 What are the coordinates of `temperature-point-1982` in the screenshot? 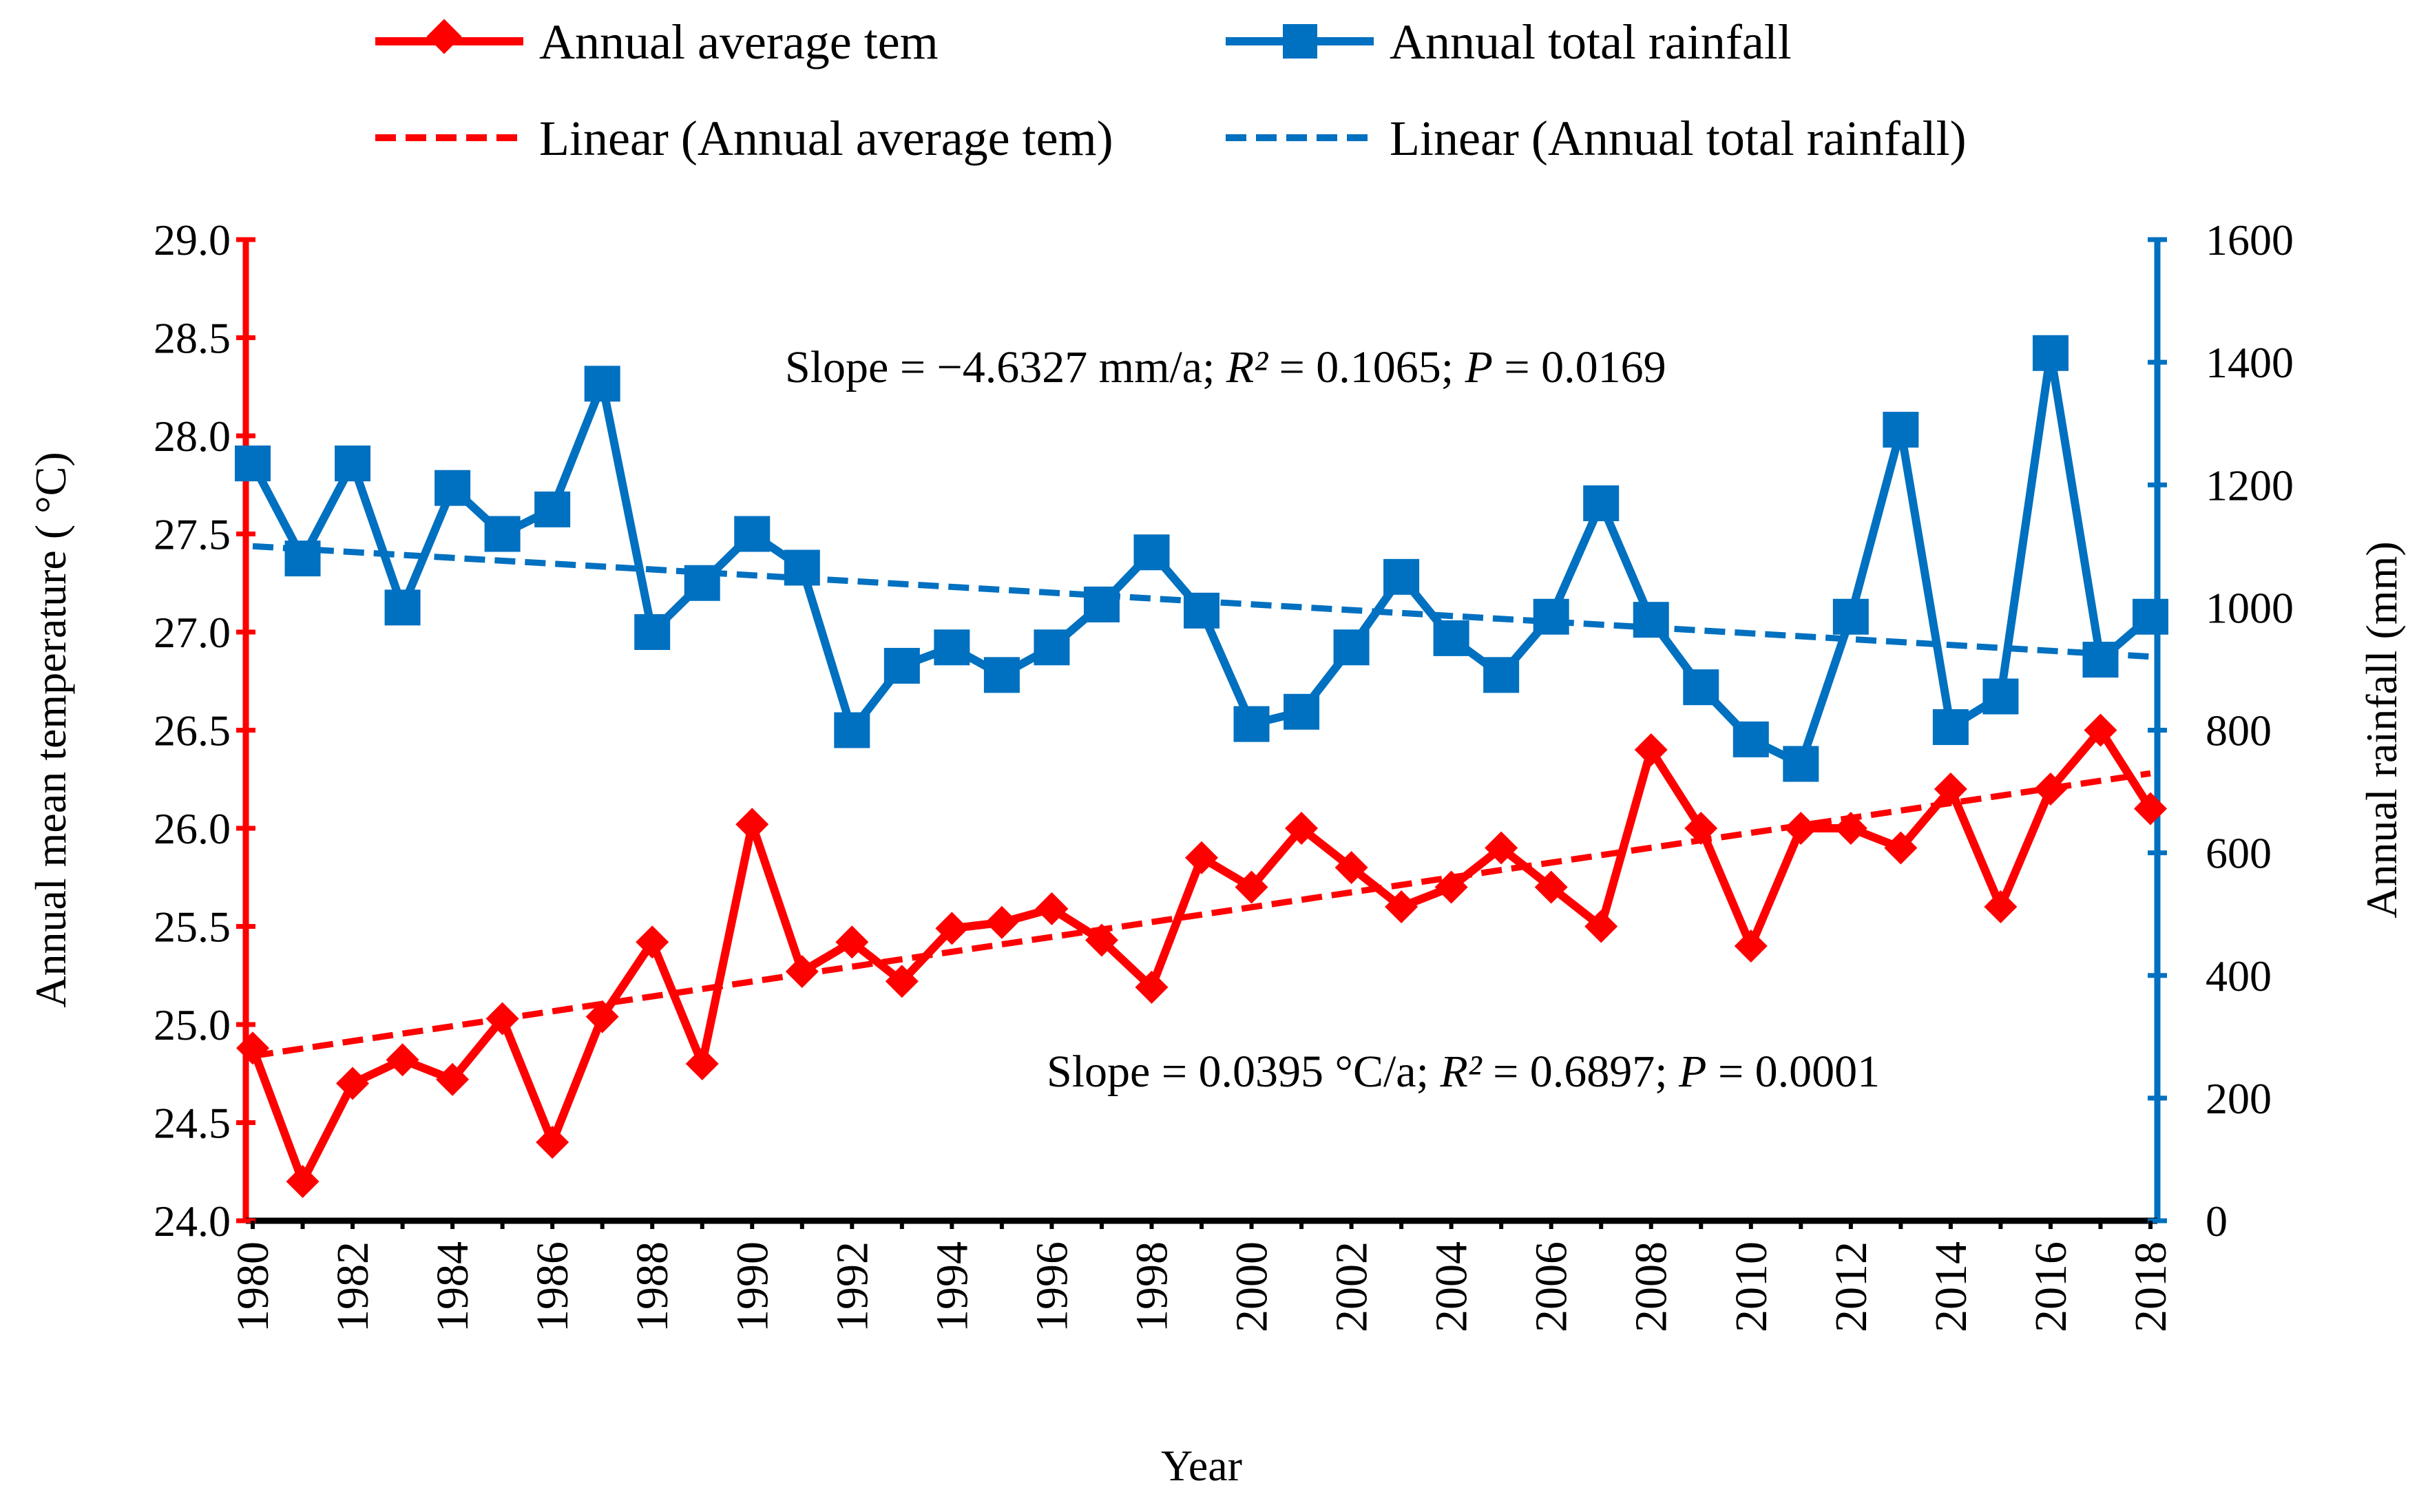 It's located at (353, 1083).